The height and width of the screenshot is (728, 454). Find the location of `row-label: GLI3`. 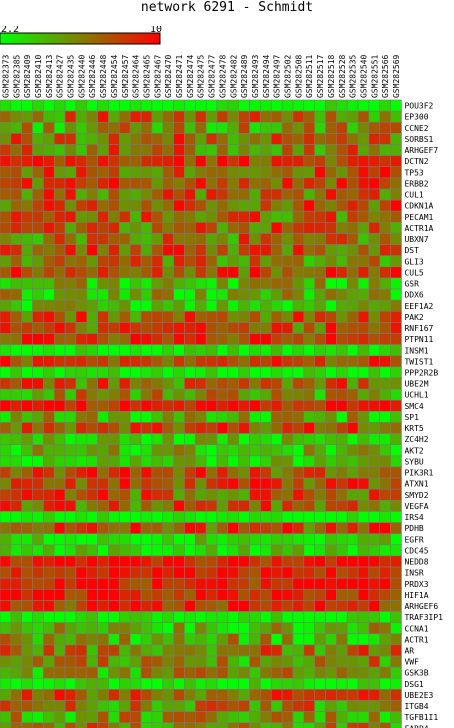

row-label: GLI3 is located at coordinates (413, 261).